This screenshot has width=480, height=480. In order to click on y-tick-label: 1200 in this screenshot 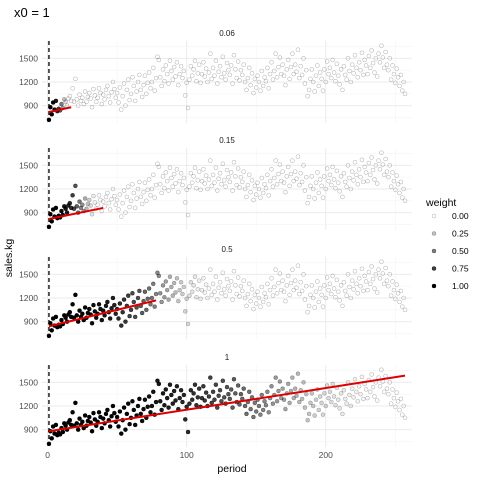, I will do `click(28, 298)`.